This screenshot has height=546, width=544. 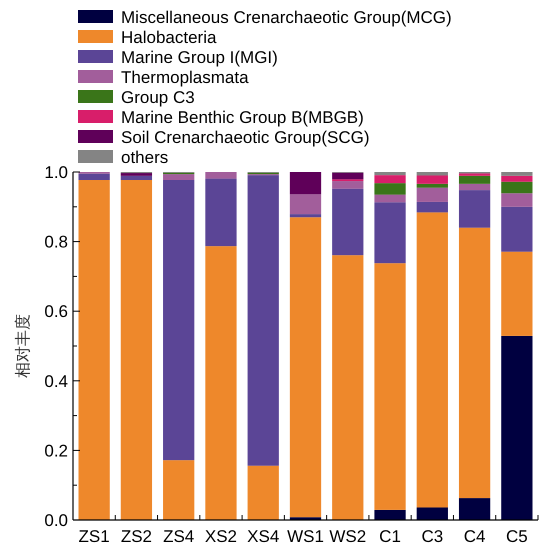 What do you see at coordinates (185, 77) in the screenshot?
I see `legend-label: Thermoplasmata` at bounding box center [185, 77].